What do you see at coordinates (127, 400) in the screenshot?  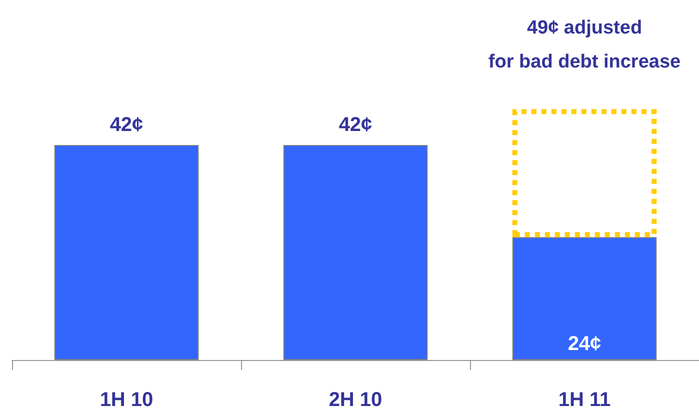 I see `x-tick-label: 1H 10` at bounding box center [127, 400].